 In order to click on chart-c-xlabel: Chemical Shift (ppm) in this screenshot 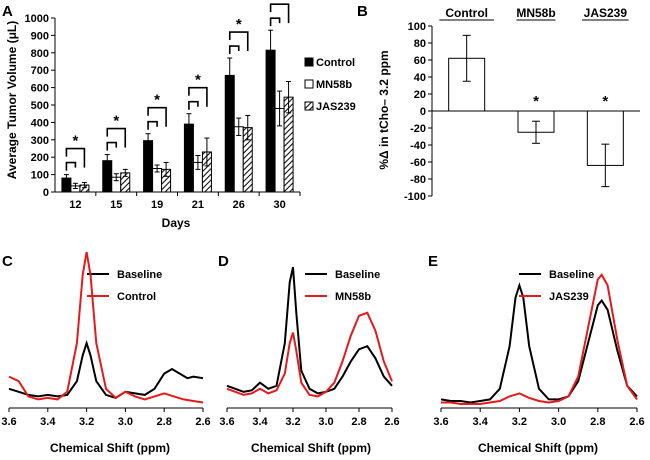, I will do `click(110, 448)`.